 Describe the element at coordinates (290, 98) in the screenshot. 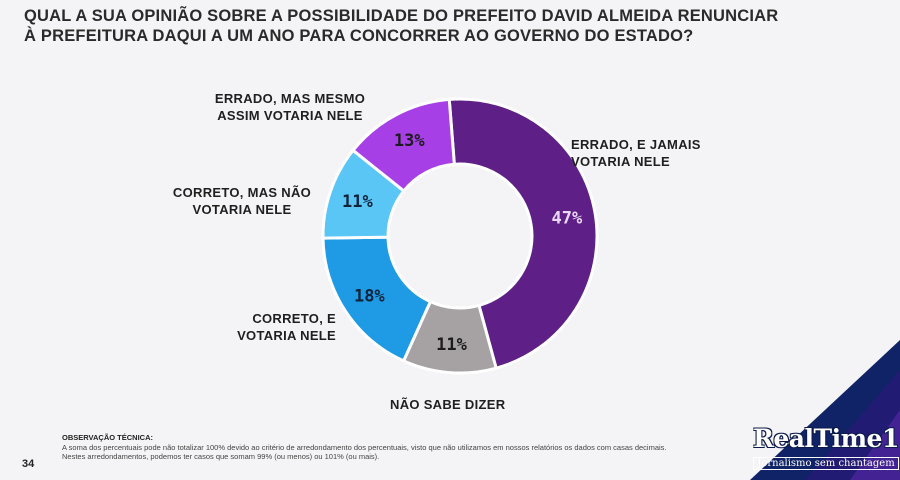

I see `slice-label-line: ERRADO, MAS MESMO` at that location.